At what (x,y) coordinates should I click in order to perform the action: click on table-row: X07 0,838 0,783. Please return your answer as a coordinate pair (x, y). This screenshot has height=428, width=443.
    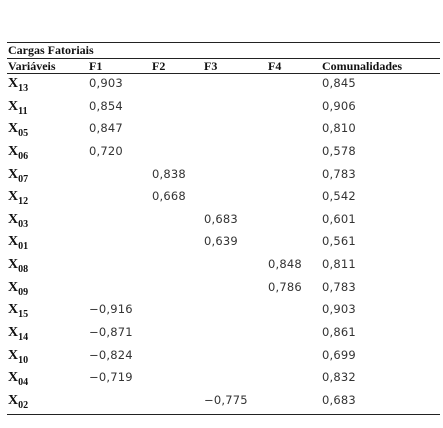
    Looking at the image, I should click on (223, 176).